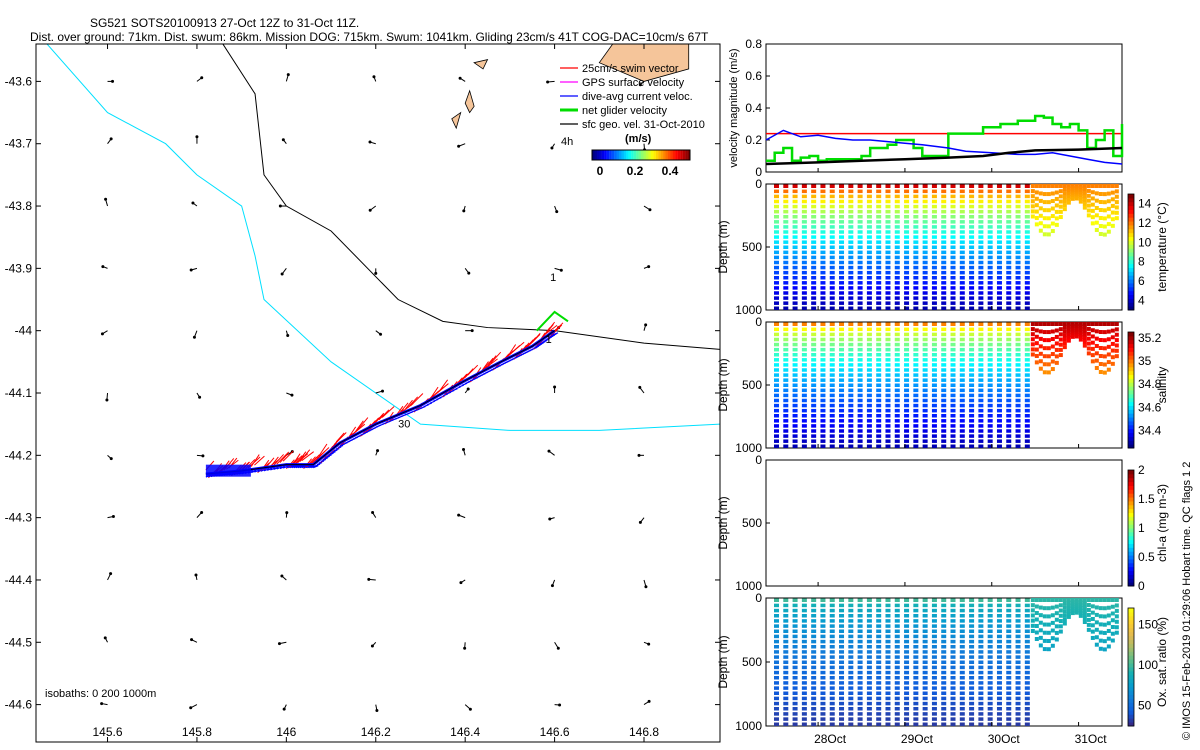  What do you see at coordinates (643, 125) in the screenshot?
I see `legend-item-label: sfc geo. vel. 31-Oct-2010` at bounding box center [643, 125].